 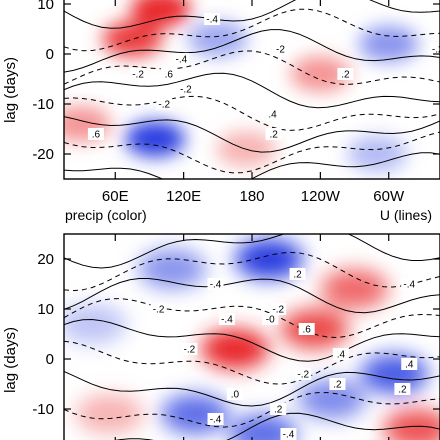 I want to click on bottom-contour-label-9: .4, so click(x=341, y=355).